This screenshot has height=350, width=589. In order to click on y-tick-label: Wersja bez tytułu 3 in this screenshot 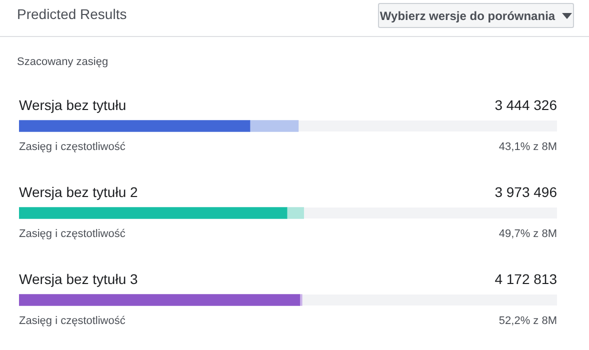, I will do `click(78, 278)`.